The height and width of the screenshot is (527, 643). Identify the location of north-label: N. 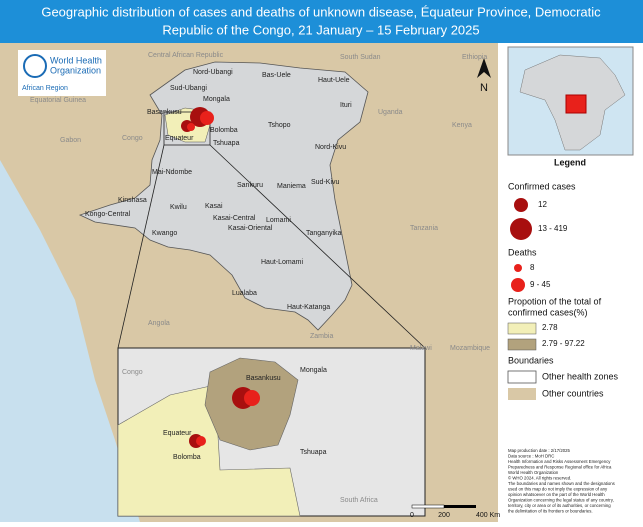
(484, 88).